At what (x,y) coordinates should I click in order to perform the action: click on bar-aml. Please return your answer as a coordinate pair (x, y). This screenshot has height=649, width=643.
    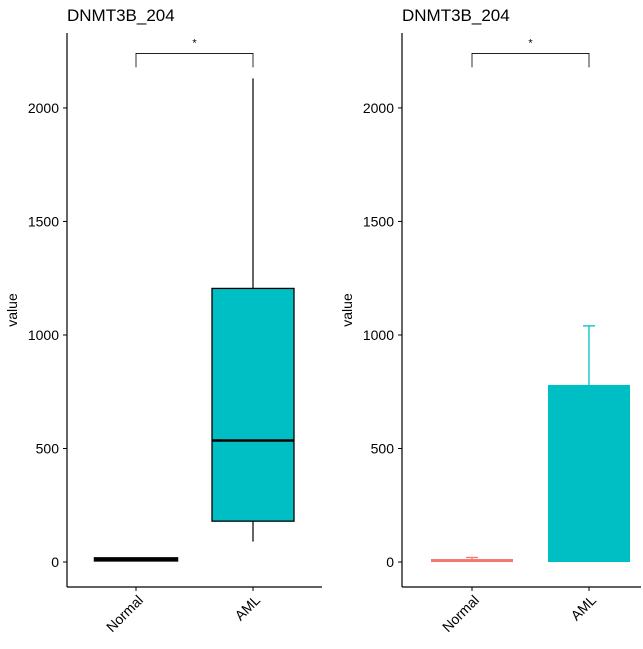
    Looking at the image, I should click on (589, 444).